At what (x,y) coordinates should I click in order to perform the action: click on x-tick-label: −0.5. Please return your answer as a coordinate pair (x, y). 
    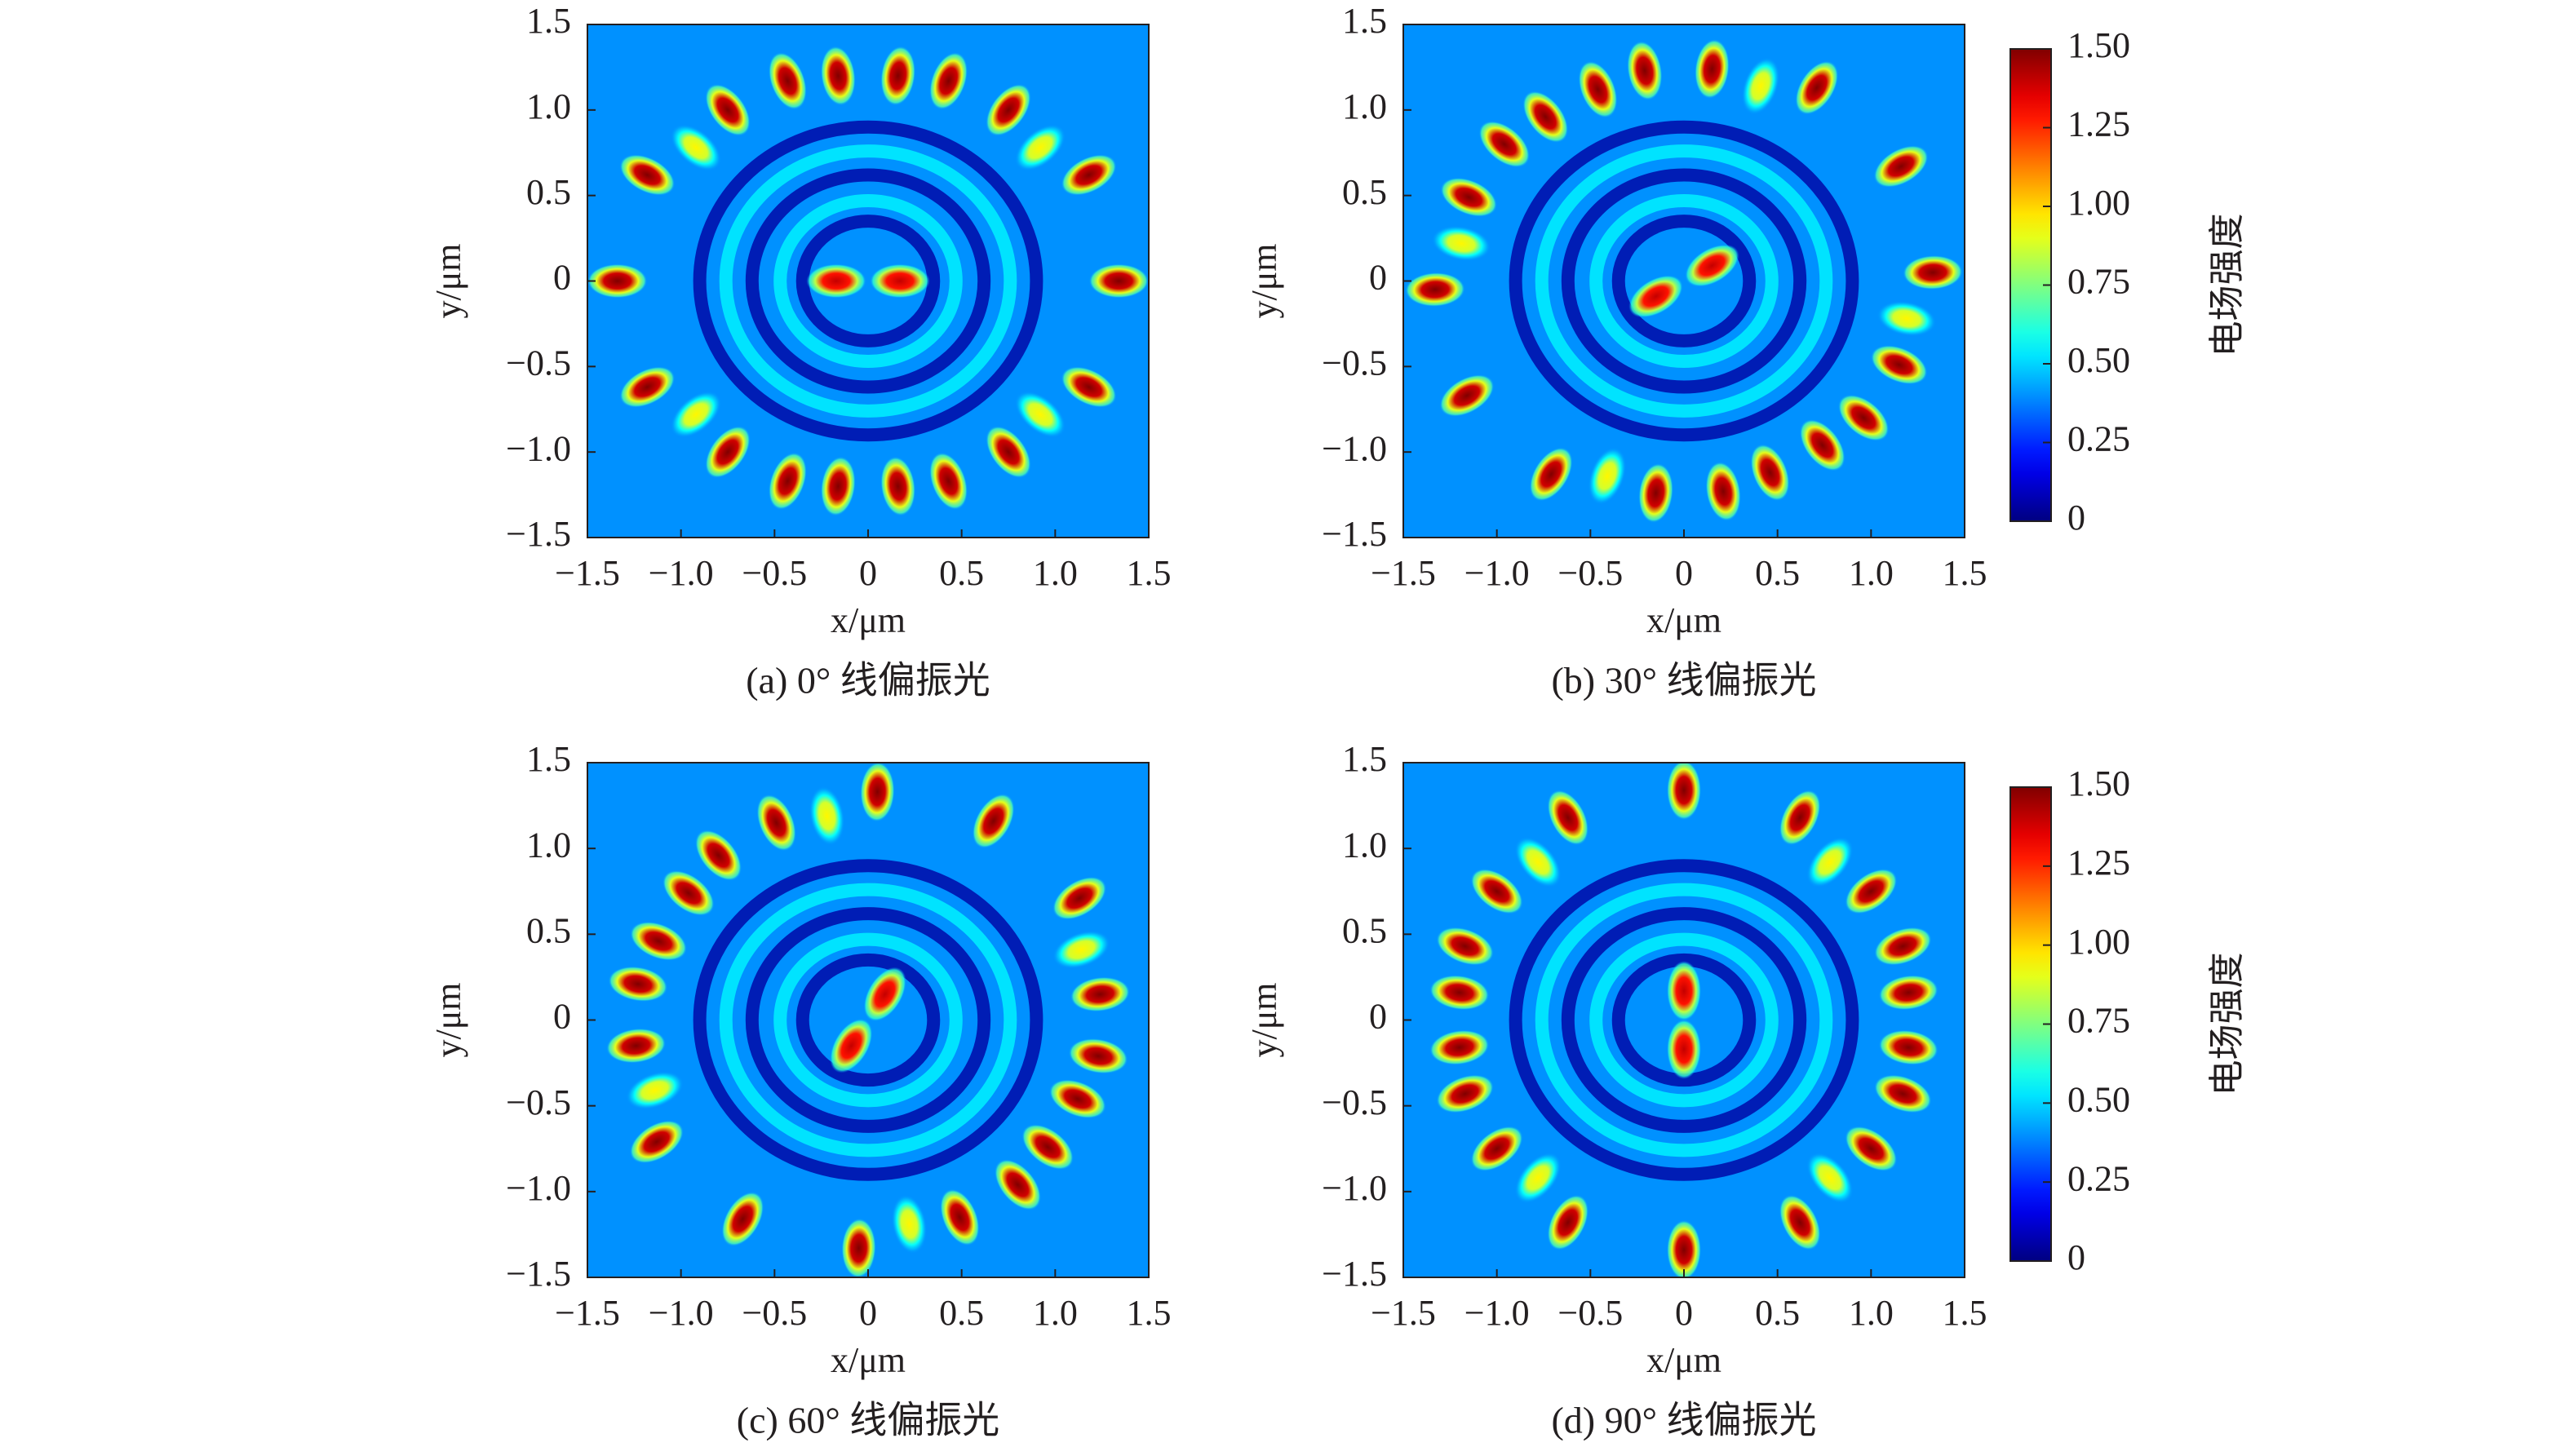
    Looking at the image, I should click on (774, 1313).